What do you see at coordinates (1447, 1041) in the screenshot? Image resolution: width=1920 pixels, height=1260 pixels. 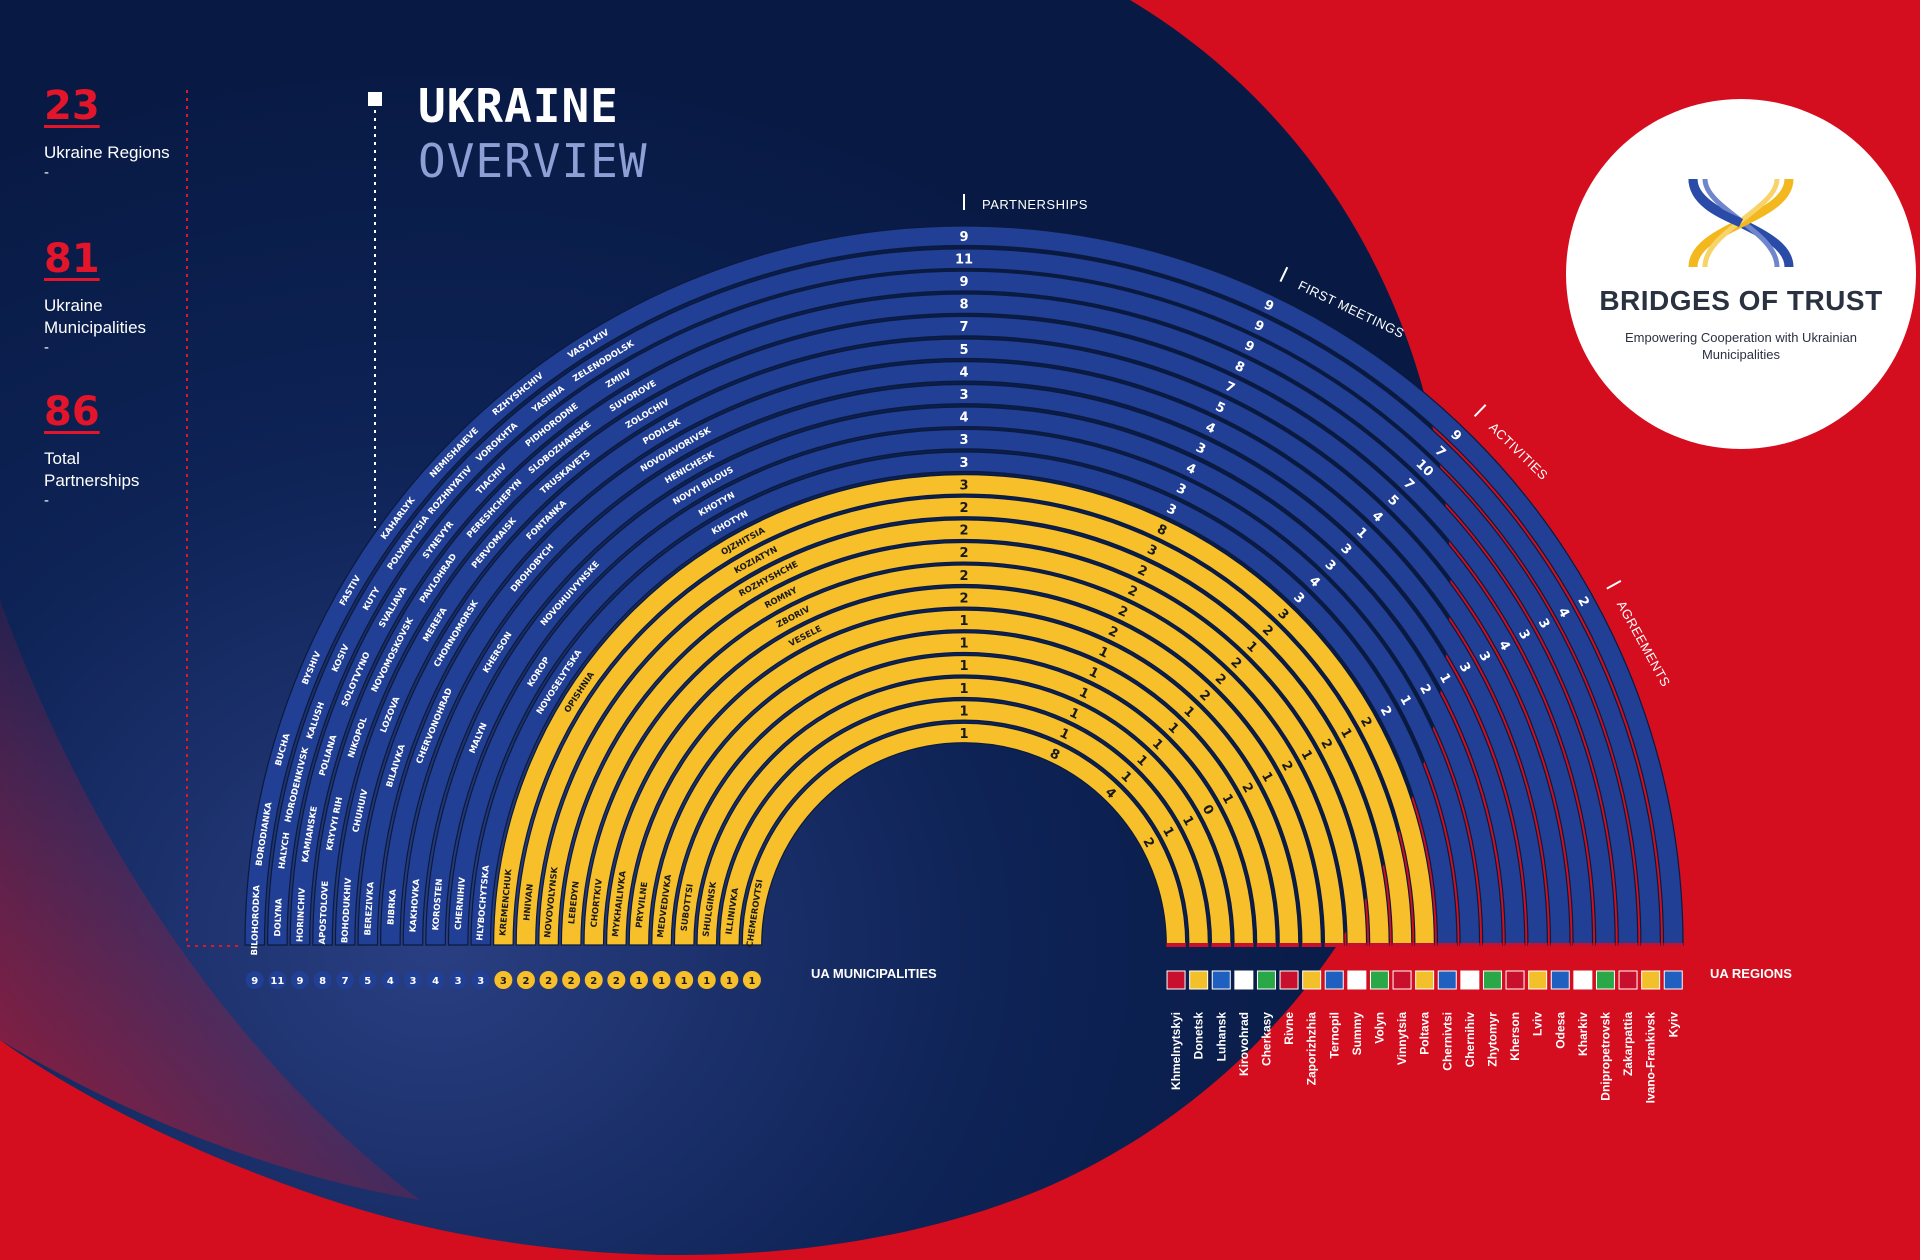 I see `region-label: Chernivtsi` at bounding box center [1447, 1041].